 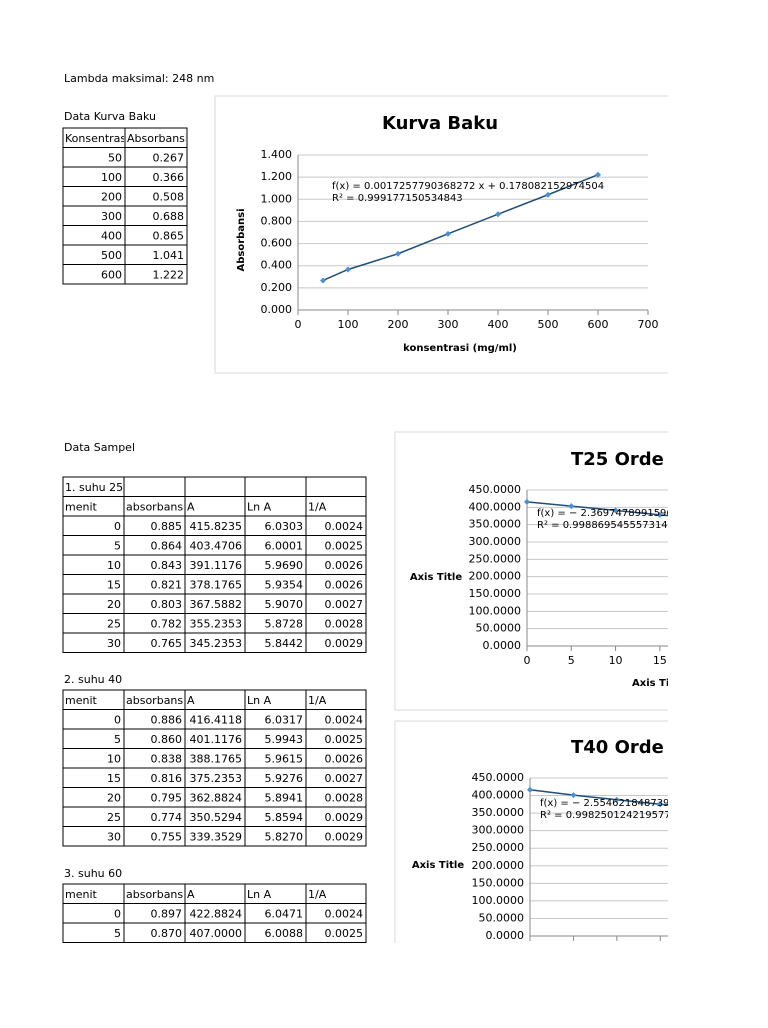 I want to click on cell-text: 400, so click(x=111, y=235).